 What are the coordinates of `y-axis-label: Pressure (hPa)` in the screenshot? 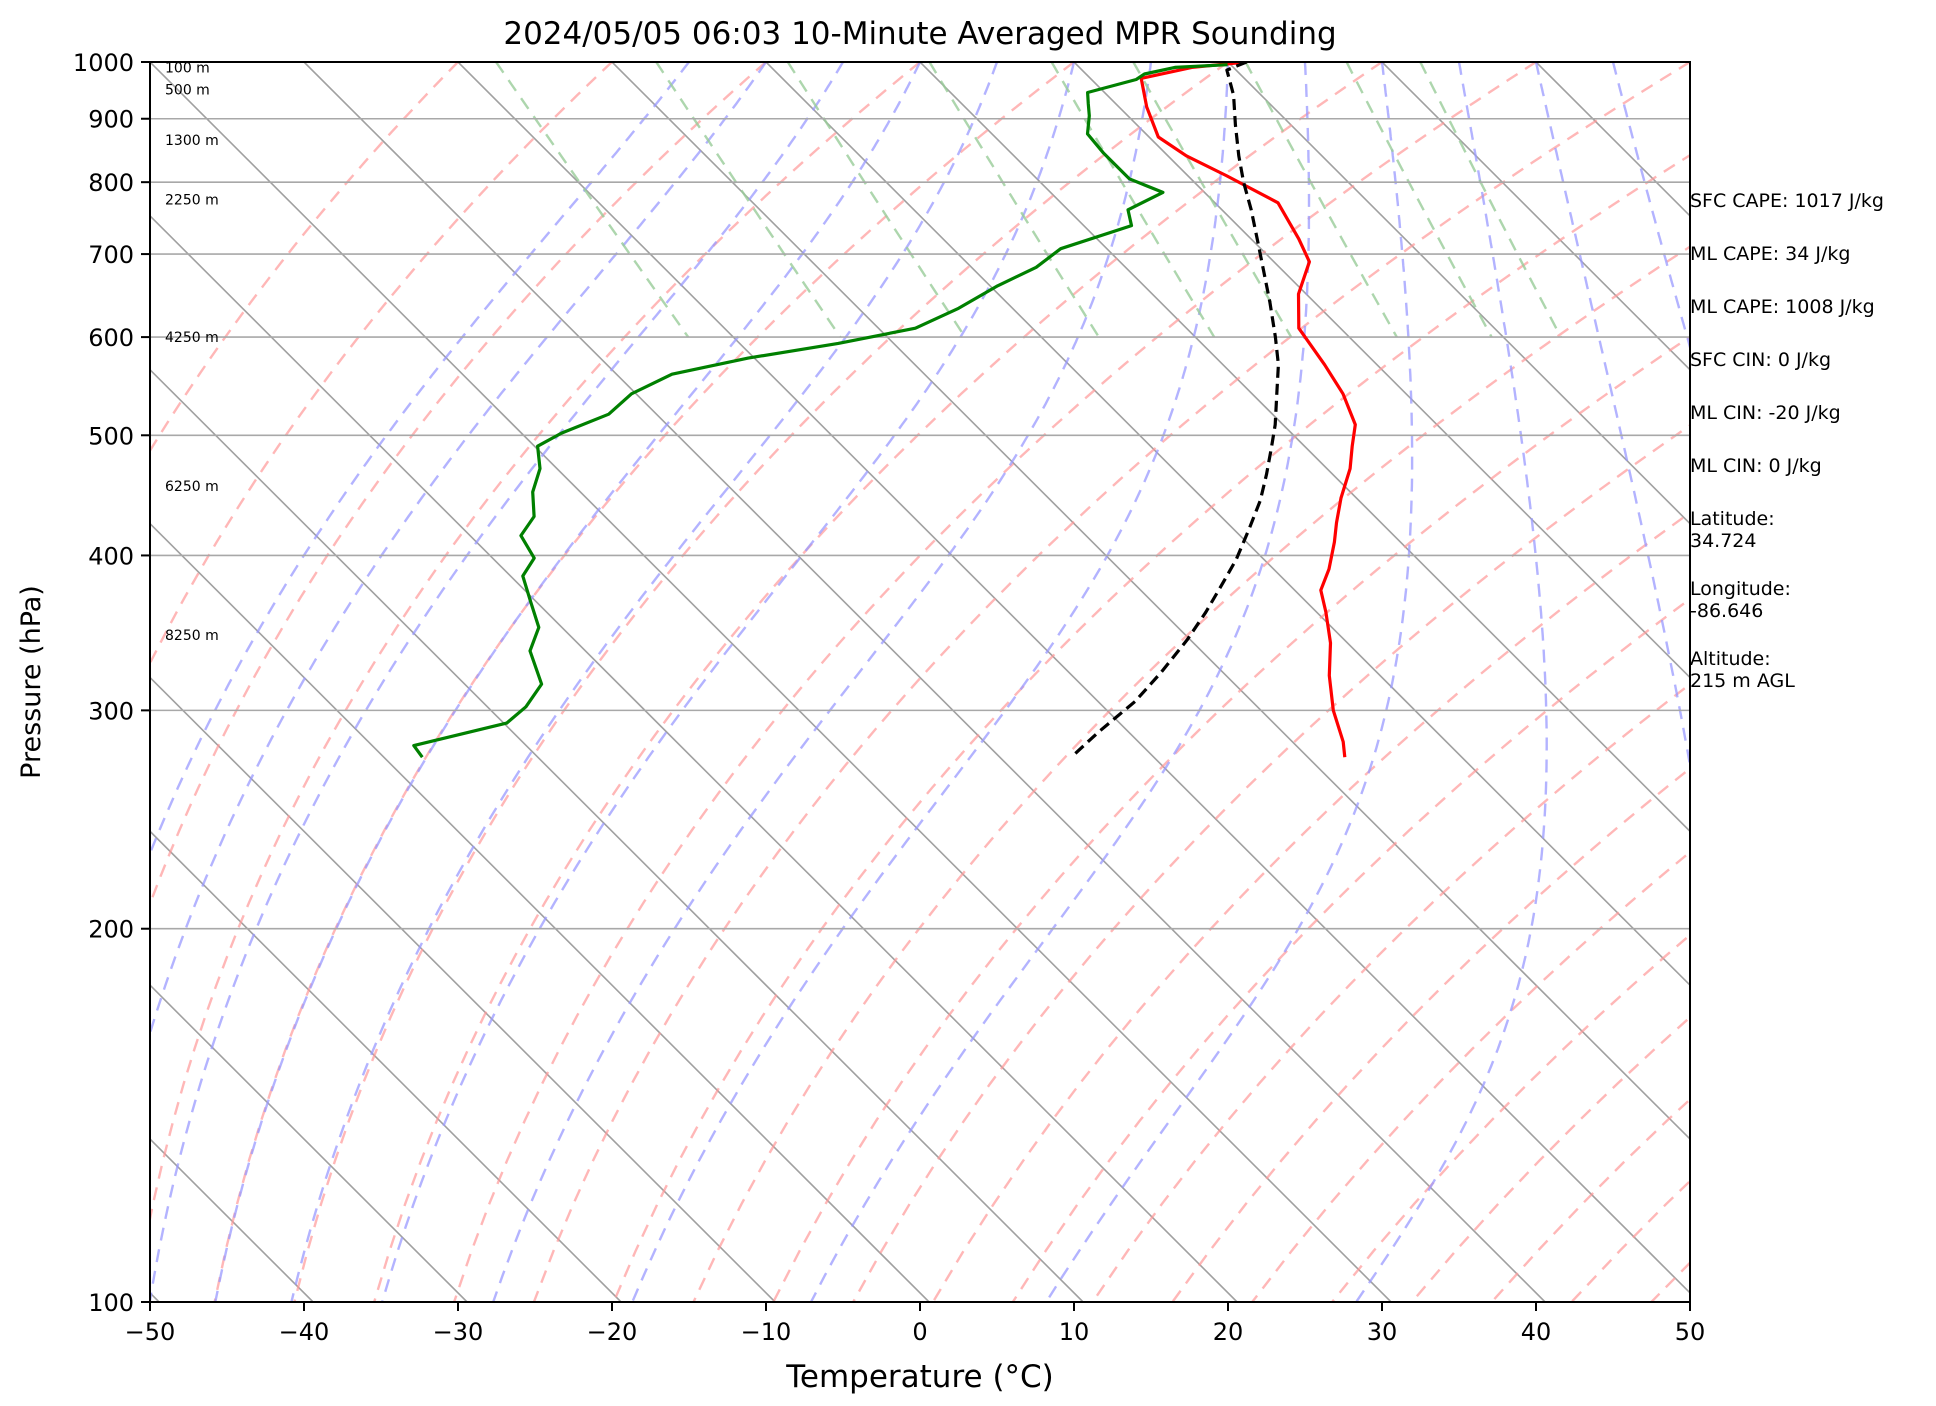 It's located at (31, 682).